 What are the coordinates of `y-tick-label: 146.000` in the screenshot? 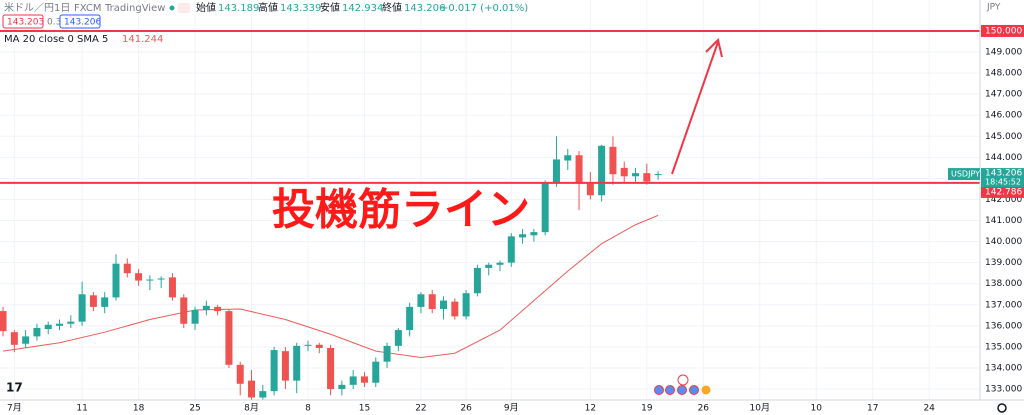 It's located at (1003, 116).